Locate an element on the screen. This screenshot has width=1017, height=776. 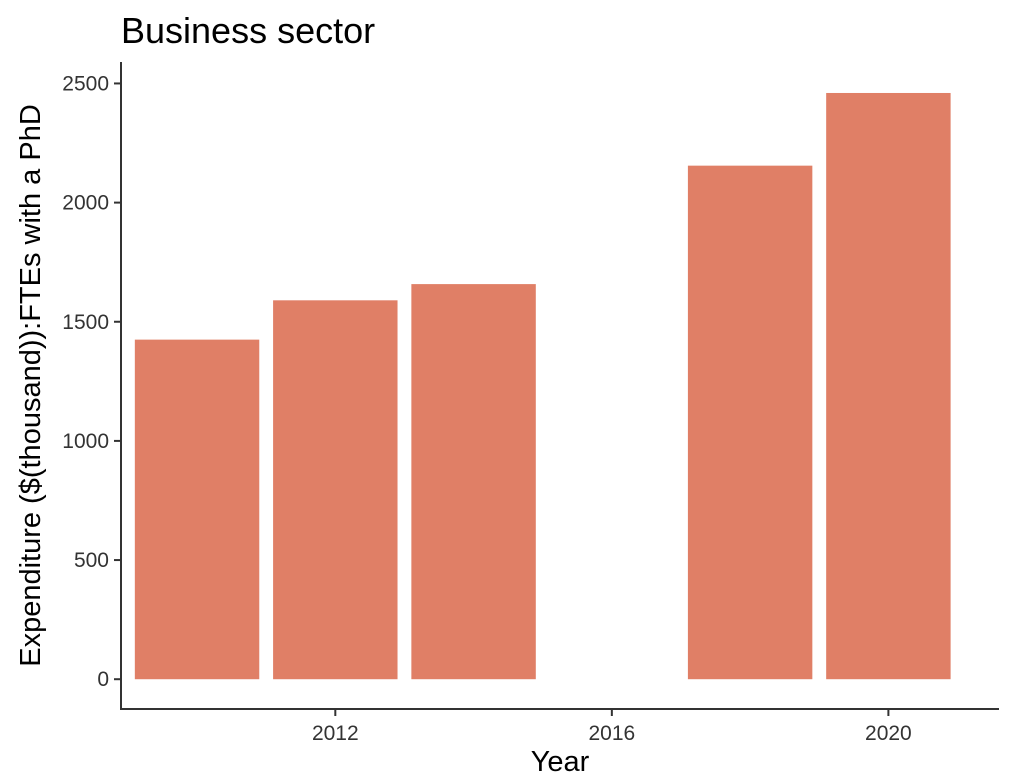
y-tick-label: 0 is located at coordinates (103, 679).